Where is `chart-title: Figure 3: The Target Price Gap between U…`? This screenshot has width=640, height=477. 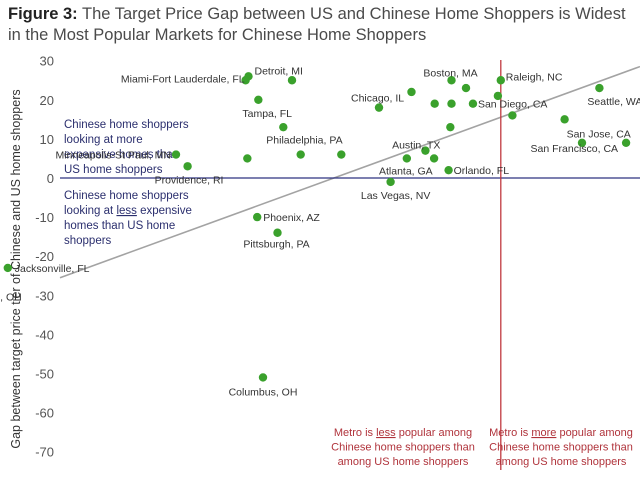 chart-title: Figure 3: The Target Price Gap between U… is located at coordinates (323, 25).